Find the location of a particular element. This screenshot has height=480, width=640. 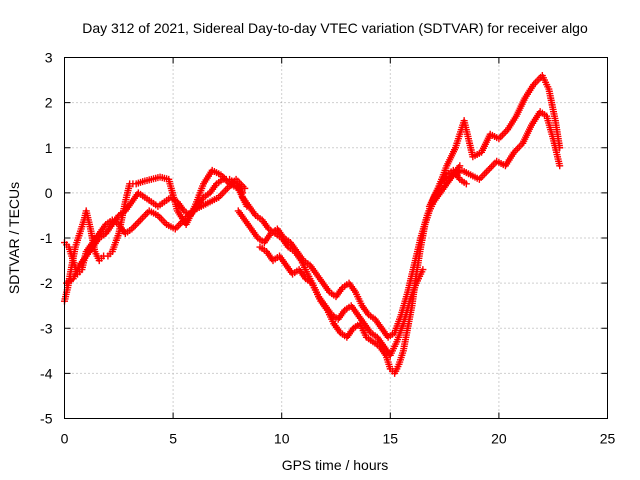

y-tick-label: -5 is located at coordinates (46, 419).